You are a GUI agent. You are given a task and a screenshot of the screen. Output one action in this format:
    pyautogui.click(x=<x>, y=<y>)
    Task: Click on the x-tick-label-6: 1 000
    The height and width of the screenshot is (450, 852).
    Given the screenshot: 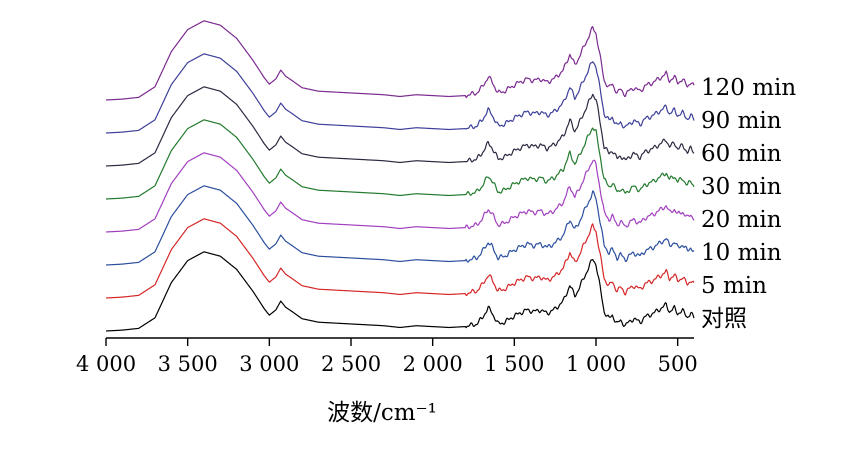 What is the action you would take?
    pyautogui.click(x=596, y=364)
    